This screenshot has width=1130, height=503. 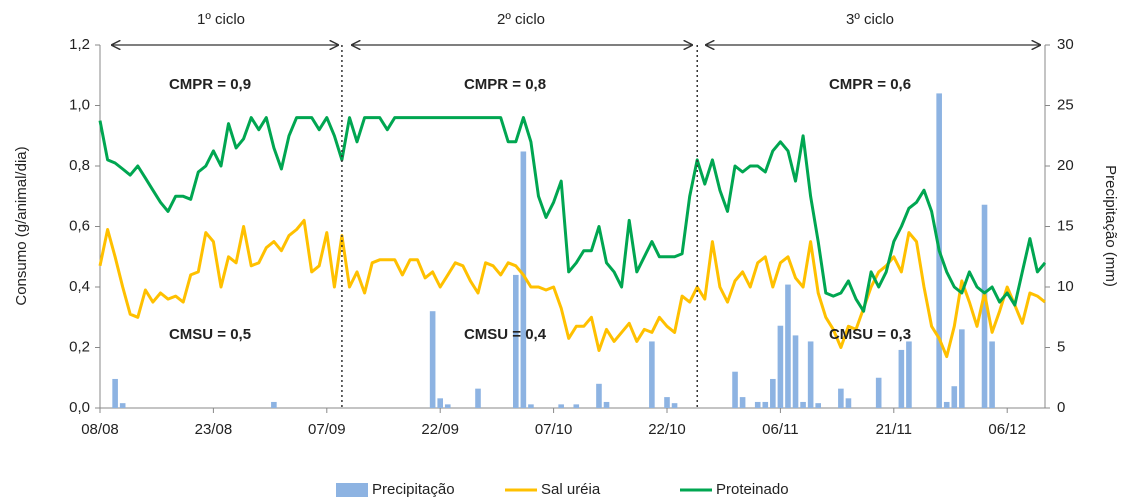 What do you see at coordinates (870, 84) in the screenshot?
I see `annotation: CMPR = 0,6` at bounding box center [870, 84].